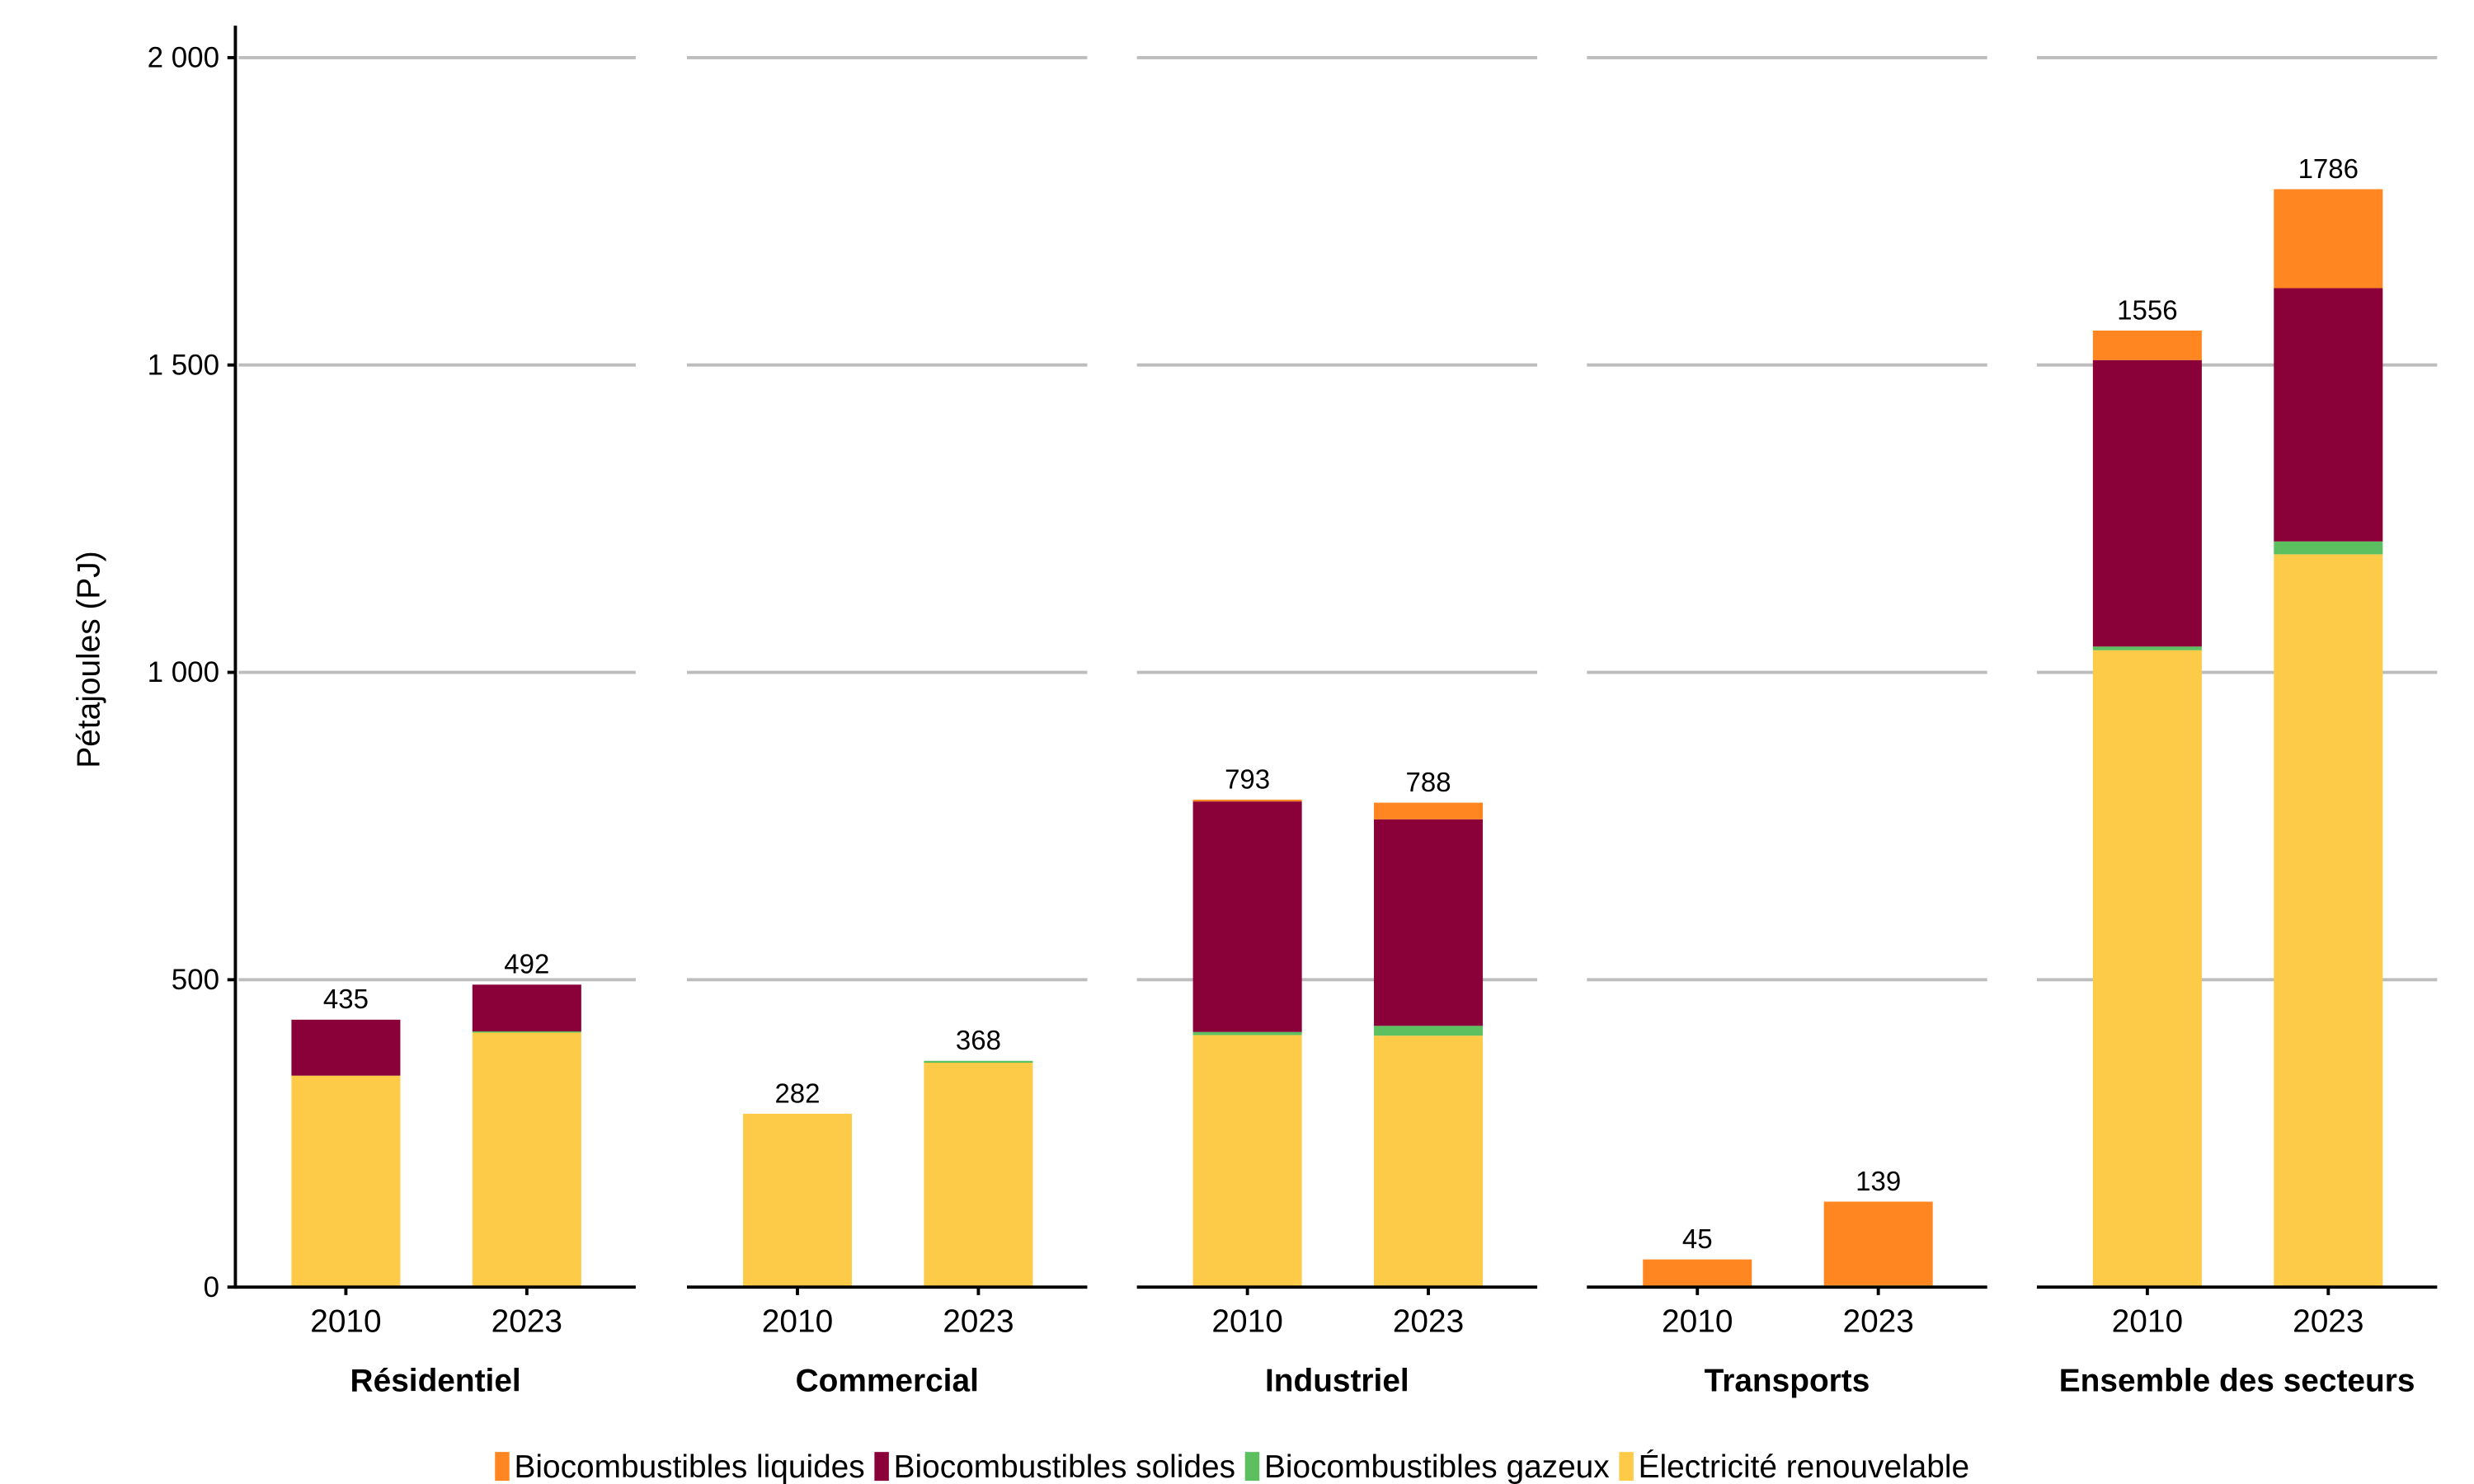  Describe the element at coordinates (1252, 1467) in the screenshot. I see `legend-swatch-gazeux` at that location.